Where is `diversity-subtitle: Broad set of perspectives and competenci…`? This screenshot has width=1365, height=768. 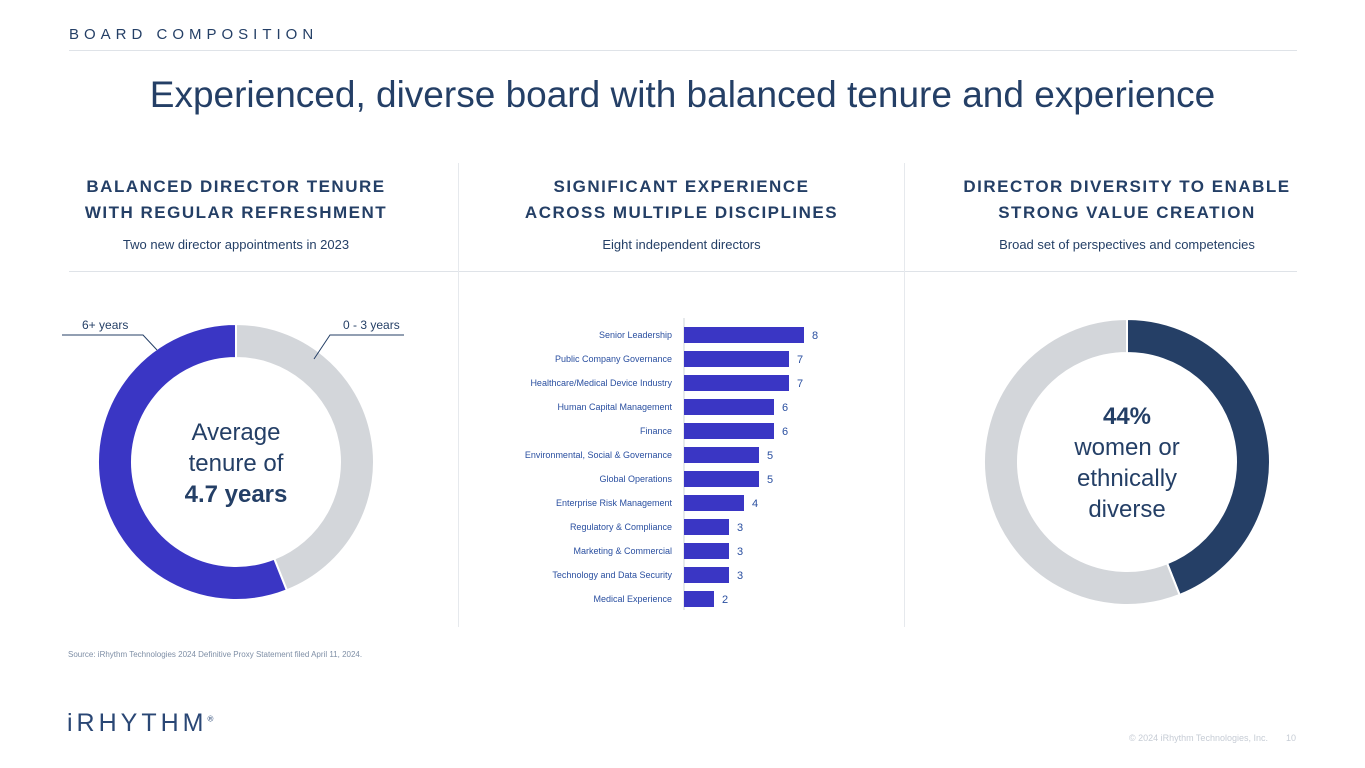 diversity-subtitle: Broad set of perspectives and competenci… is located at coordinates (1127, 244).